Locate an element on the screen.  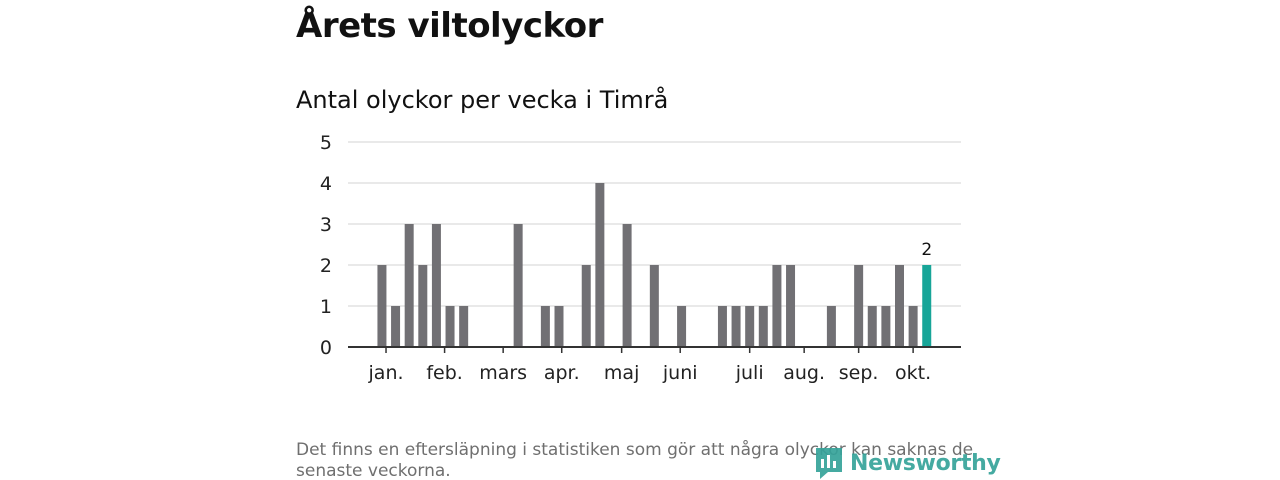
x-tick-label-6: juli is located at coordinates (749, 373).